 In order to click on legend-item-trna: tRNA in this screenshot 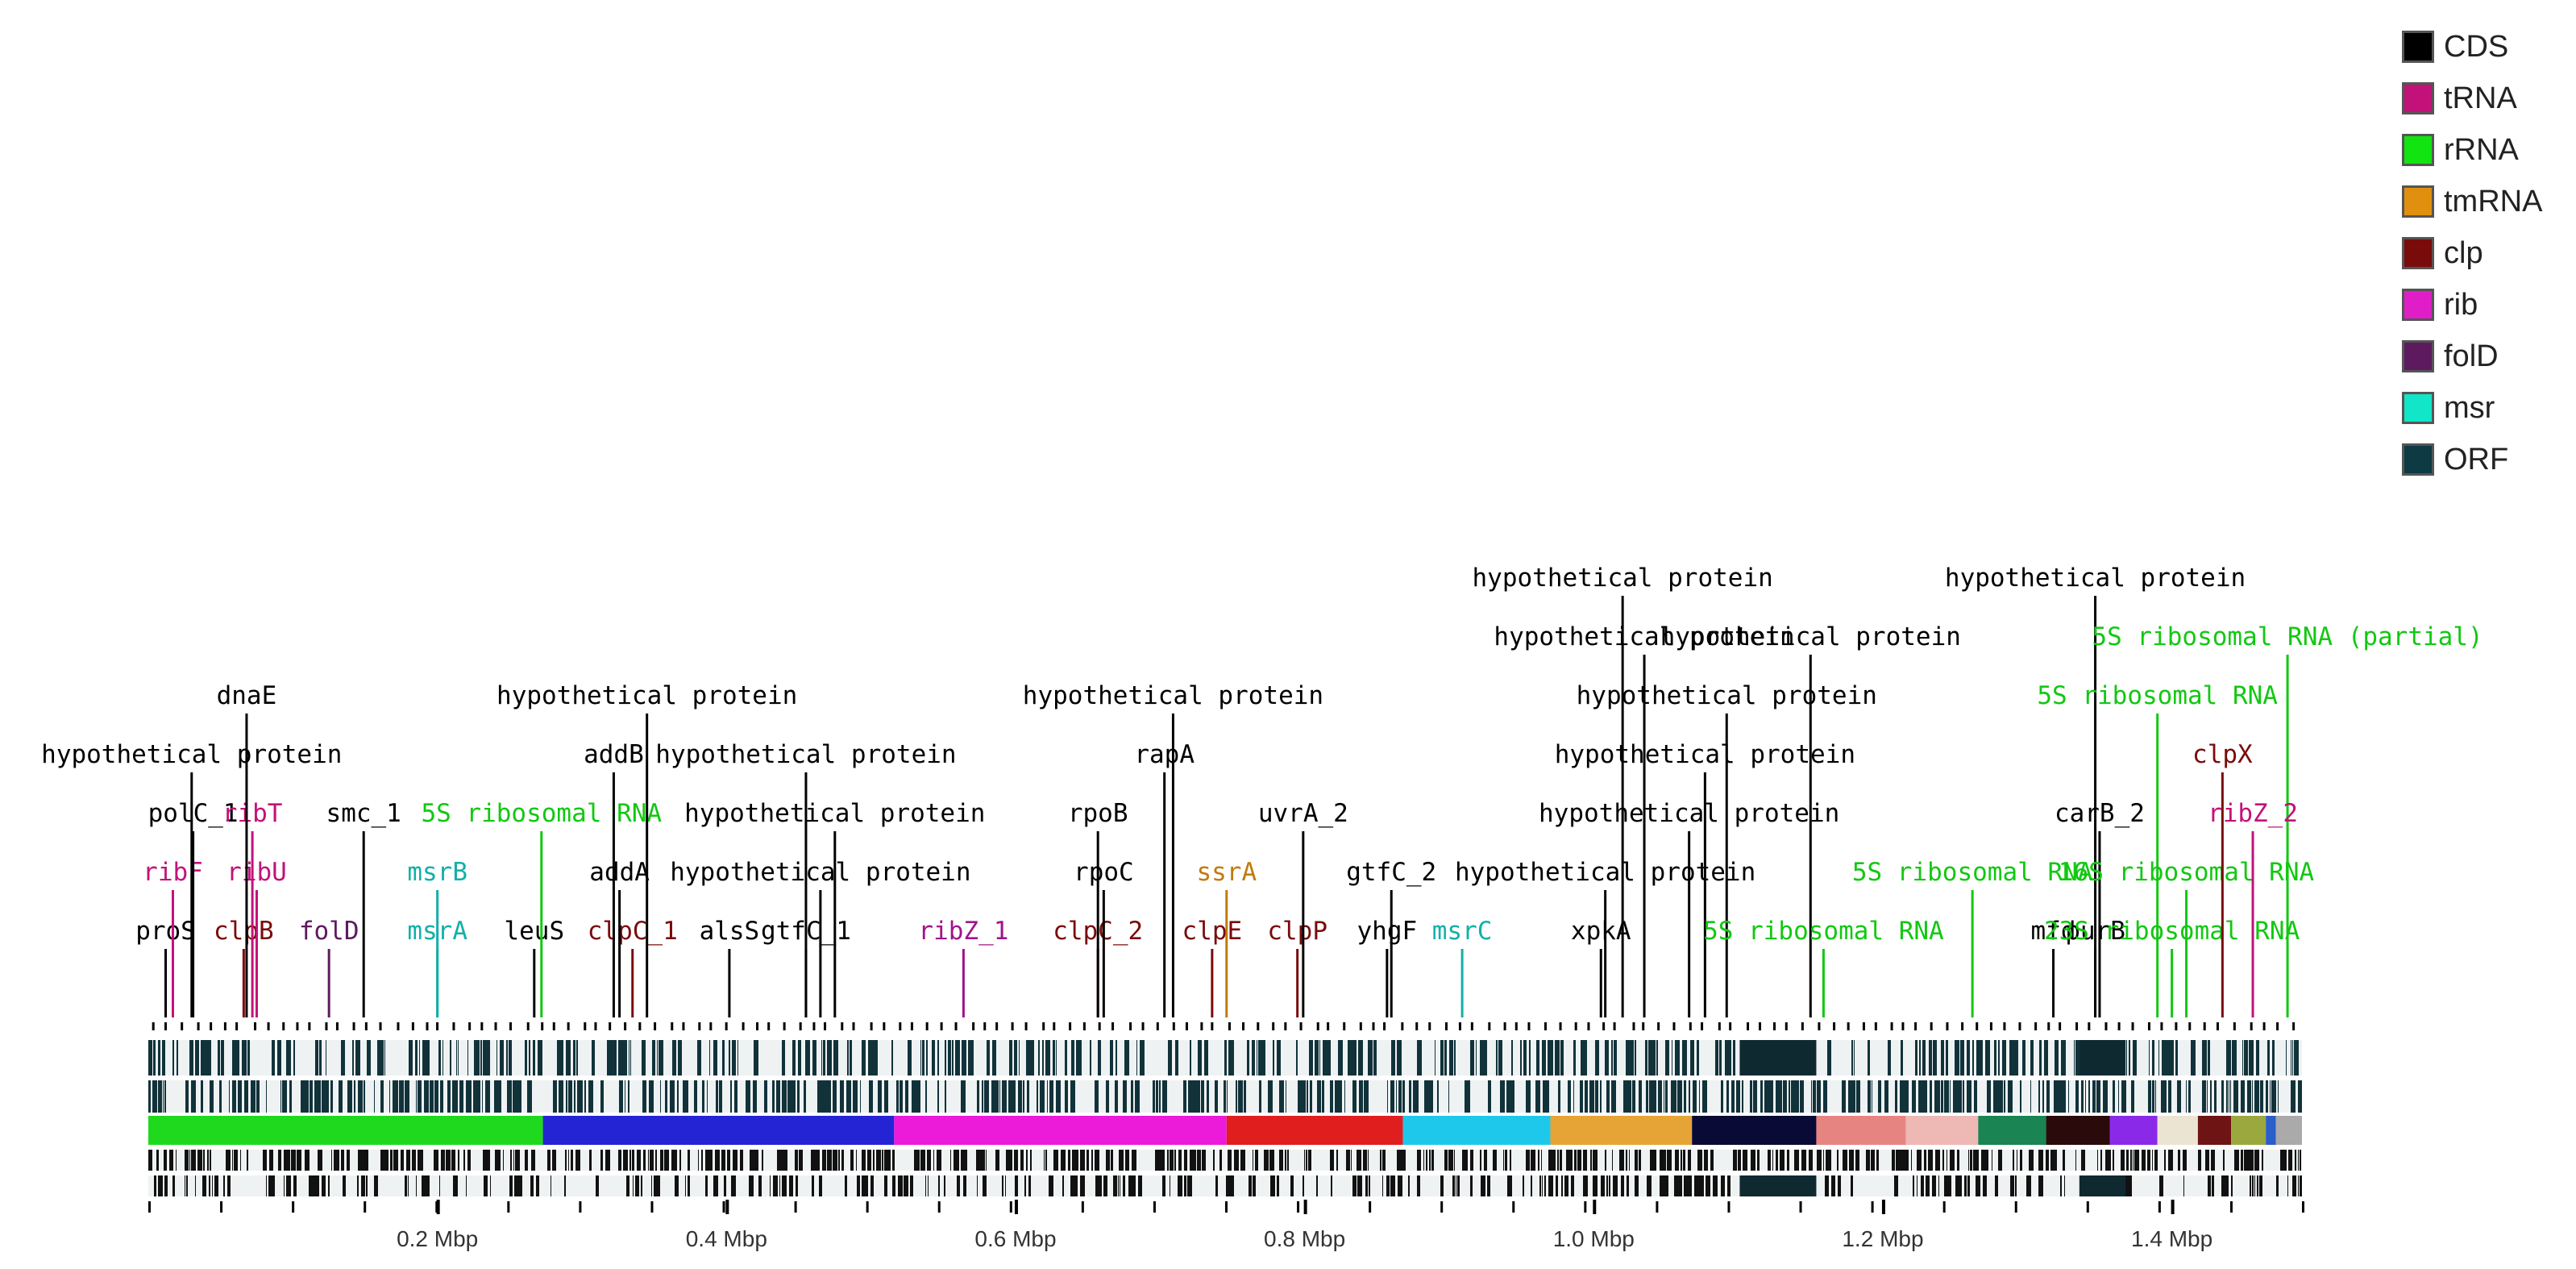, I will do `click(2482, 98)`.